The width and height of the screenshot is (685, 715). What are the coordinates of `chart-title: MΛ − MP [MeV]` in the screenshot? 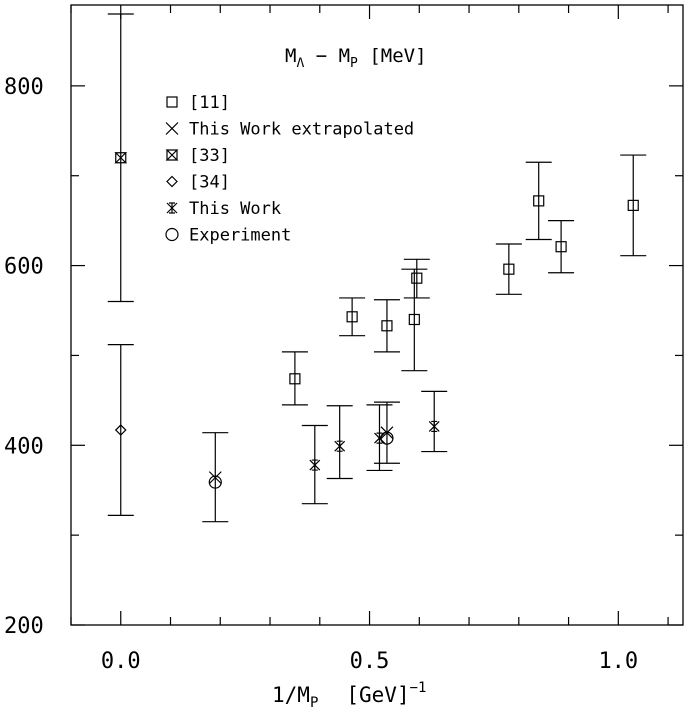 It's located at (356, 58).